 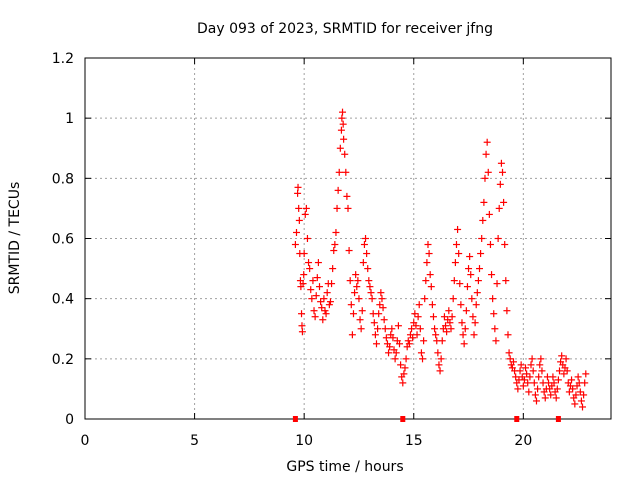 I want to click on y-tick-label: 1.2, so click(x=63, y=59).